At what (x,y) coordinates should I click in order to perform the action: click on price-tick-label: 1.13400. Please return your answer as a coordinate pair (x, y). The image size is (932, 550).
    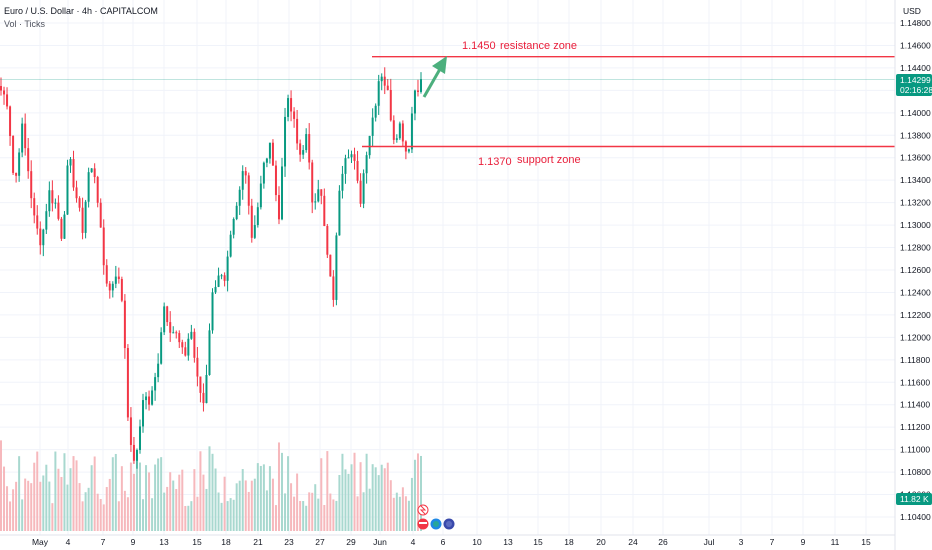
    Looking at the image, I should click on (915, 180).